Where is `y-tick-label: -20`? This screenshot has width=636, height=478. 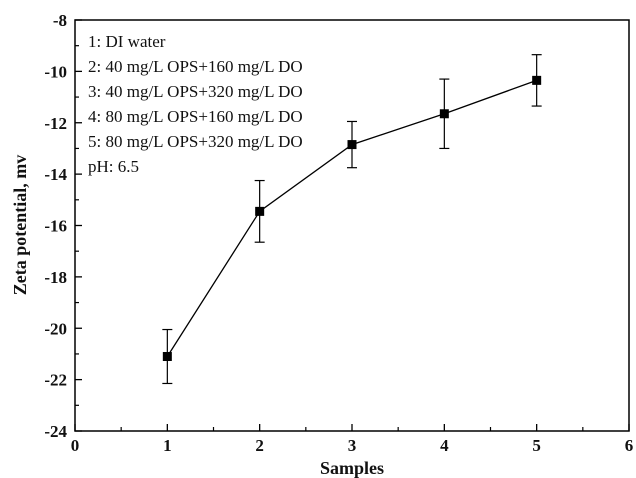
y-tick-label: -20 is located at coordinates (55, 328).